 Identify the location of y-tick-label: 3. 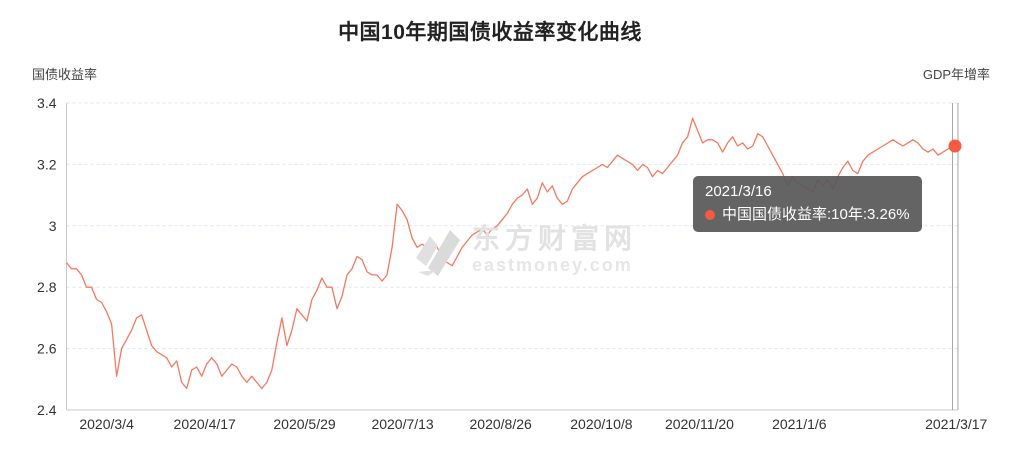
(53, 226).